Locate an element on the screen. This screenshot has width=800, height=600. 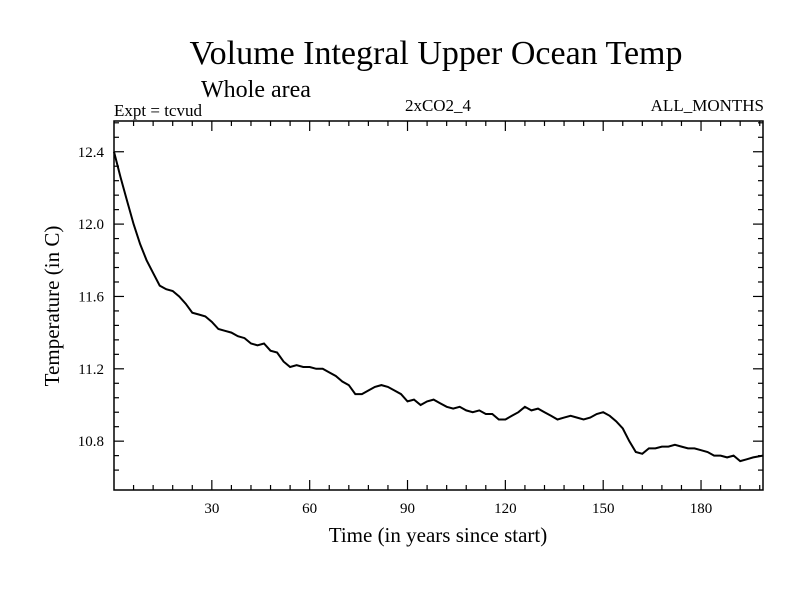
y-tick-label: 11.6 is located at coordinates (91, 297).